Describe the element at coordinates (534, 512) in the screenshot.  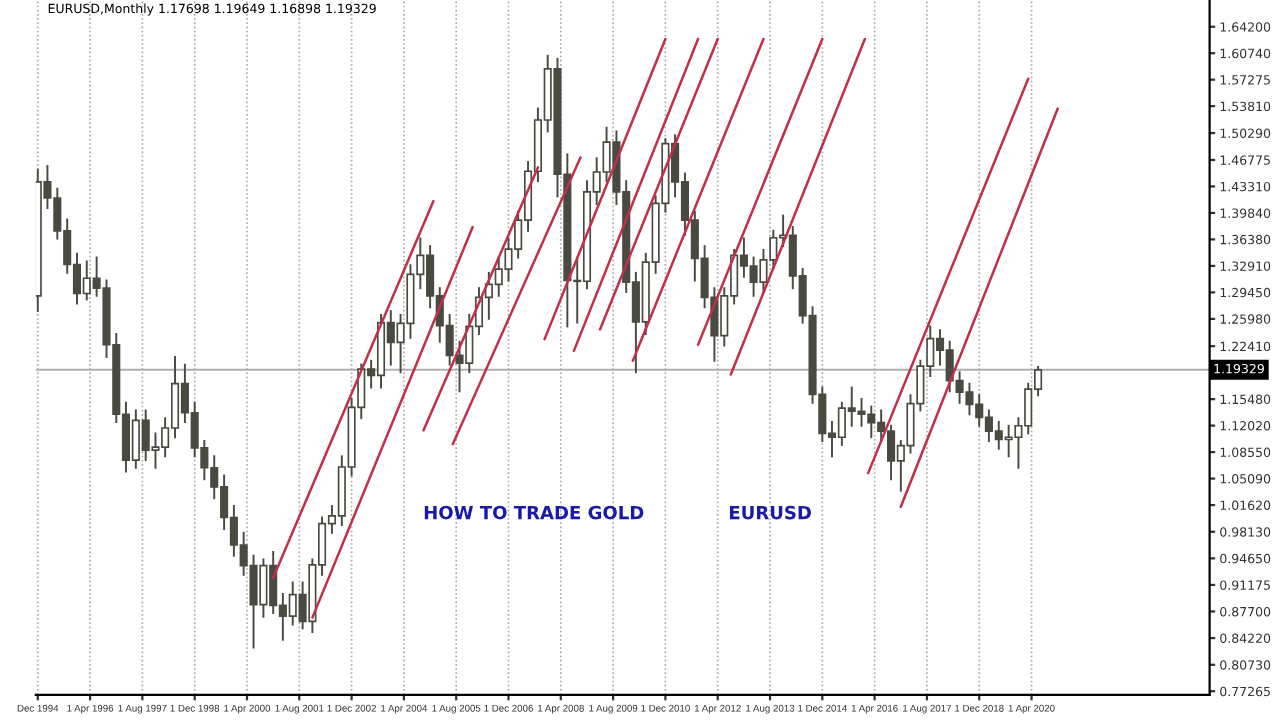
I see `annotation: HOW TO TRADE GOLD` at that location.